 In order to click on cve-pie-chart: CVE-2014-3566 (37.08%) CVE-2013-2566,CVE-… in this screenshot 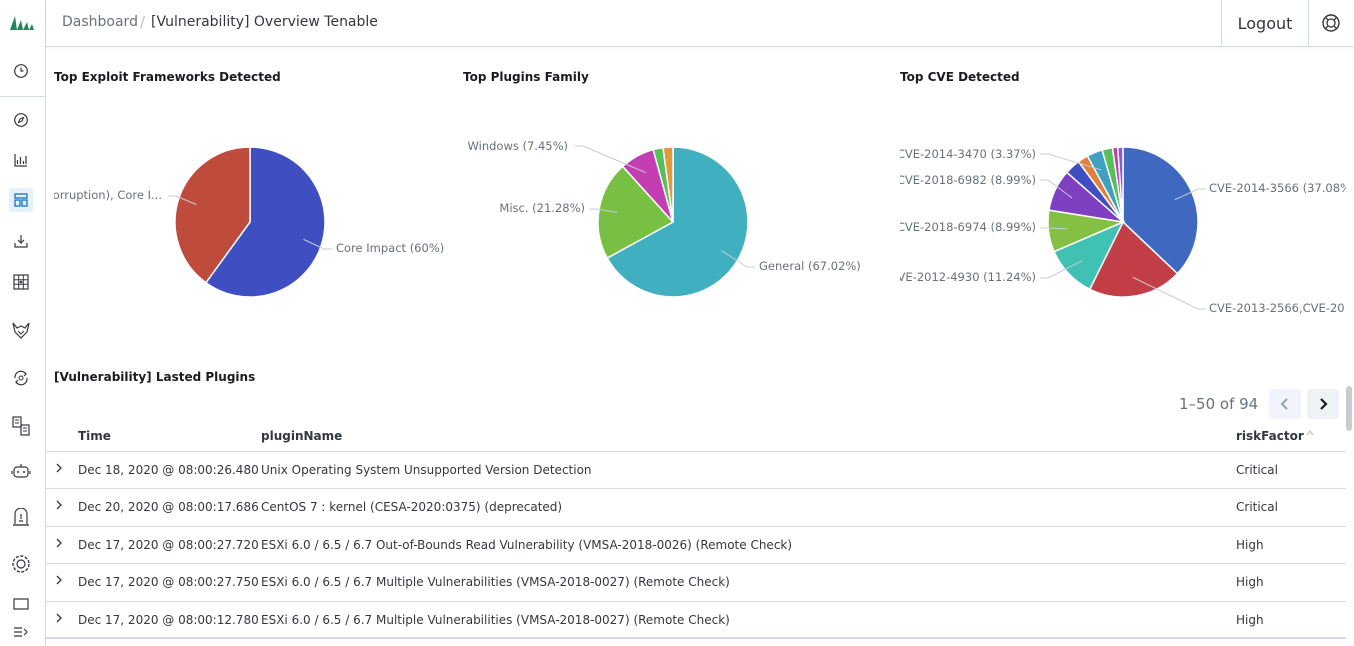, I will do `click(1123, 225)`.